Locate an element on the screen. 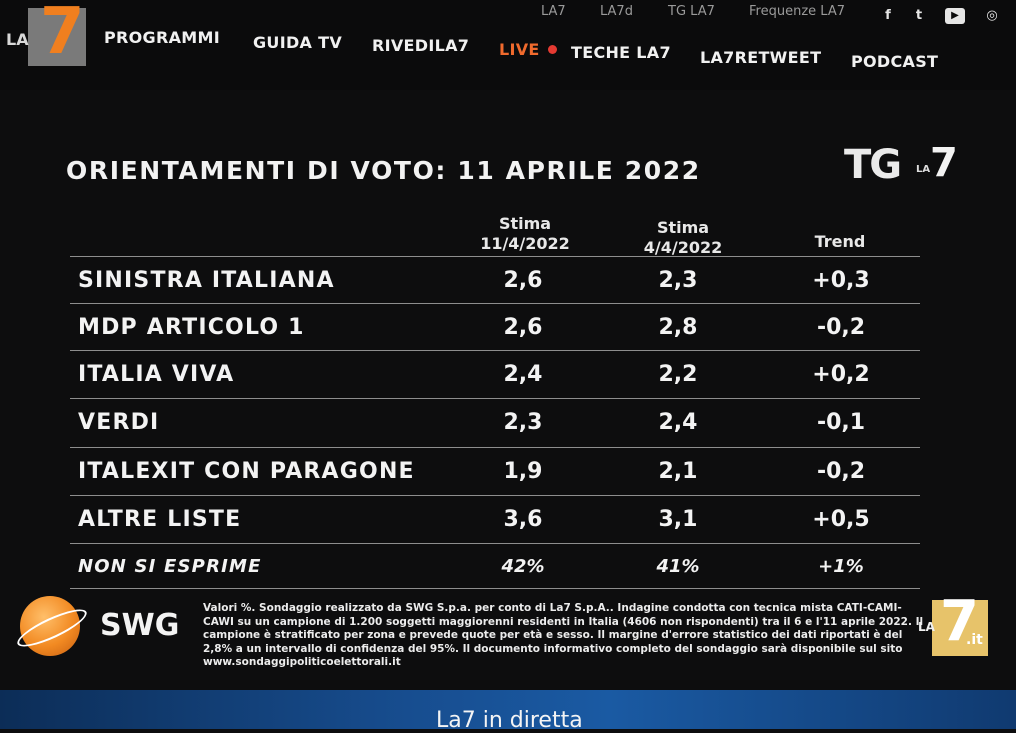  twitter-icon: t is located at coordinates (919, 15).